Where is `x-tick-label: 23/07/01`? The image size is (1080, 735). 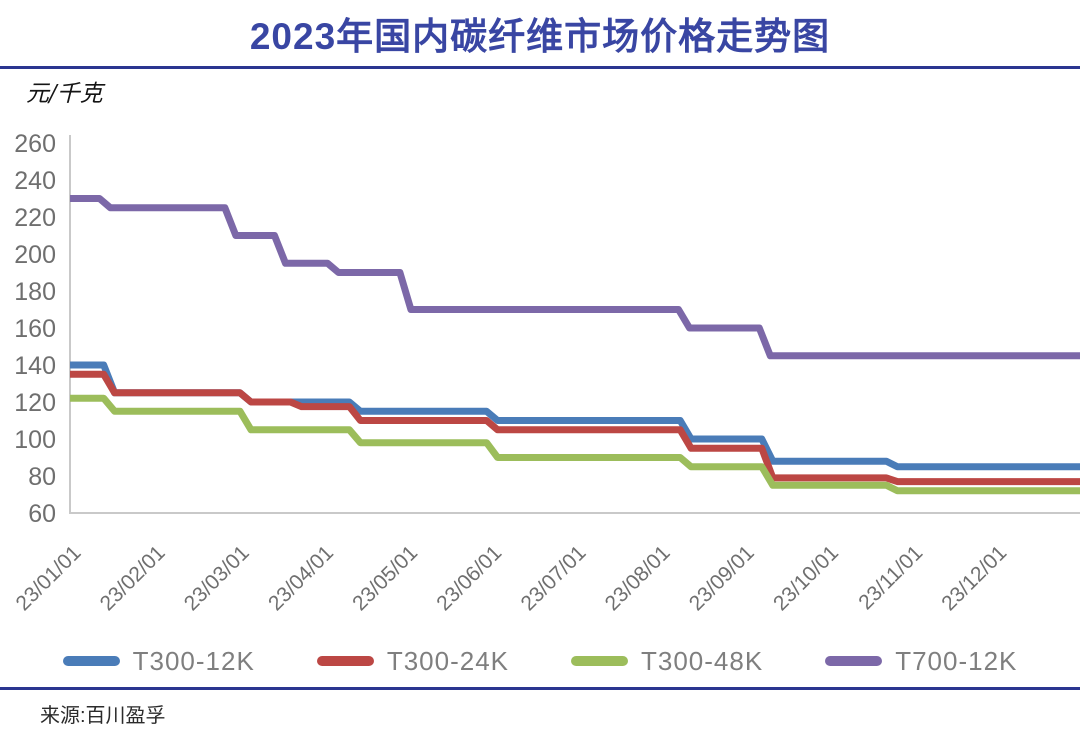 x-tick-label: 23/07/01 is located at coordinates (553, 578).